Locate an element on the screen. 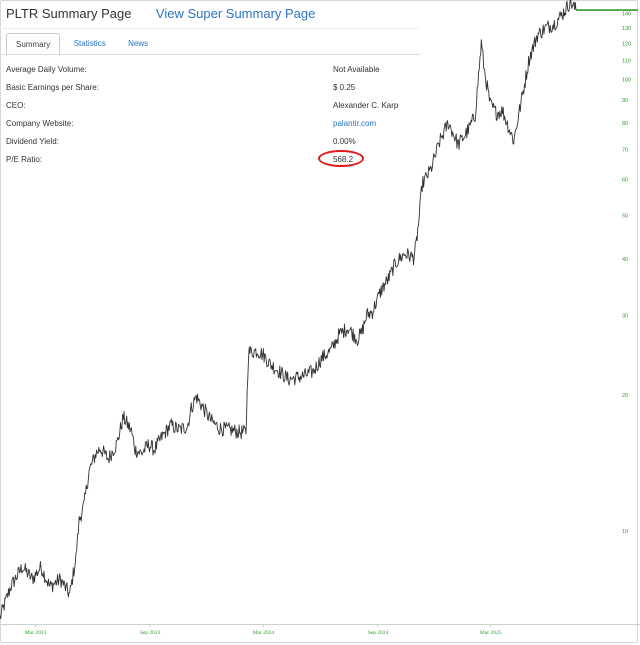  table-row: Company Website: palantir.com is located at coordinates (202, 123).